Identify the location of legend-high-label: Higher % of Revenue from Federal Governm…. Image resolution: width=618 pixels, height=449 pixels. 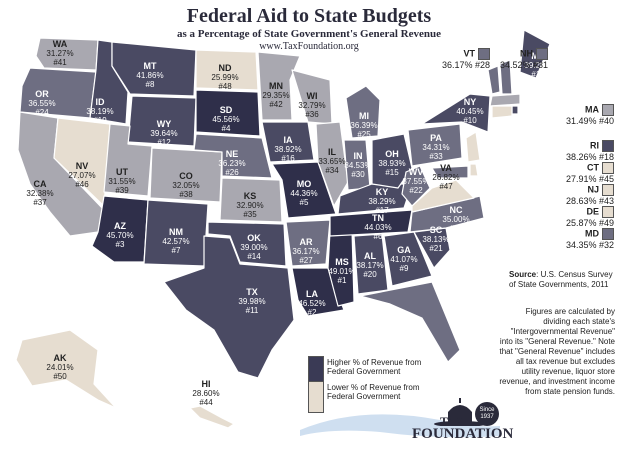
(374, 367).